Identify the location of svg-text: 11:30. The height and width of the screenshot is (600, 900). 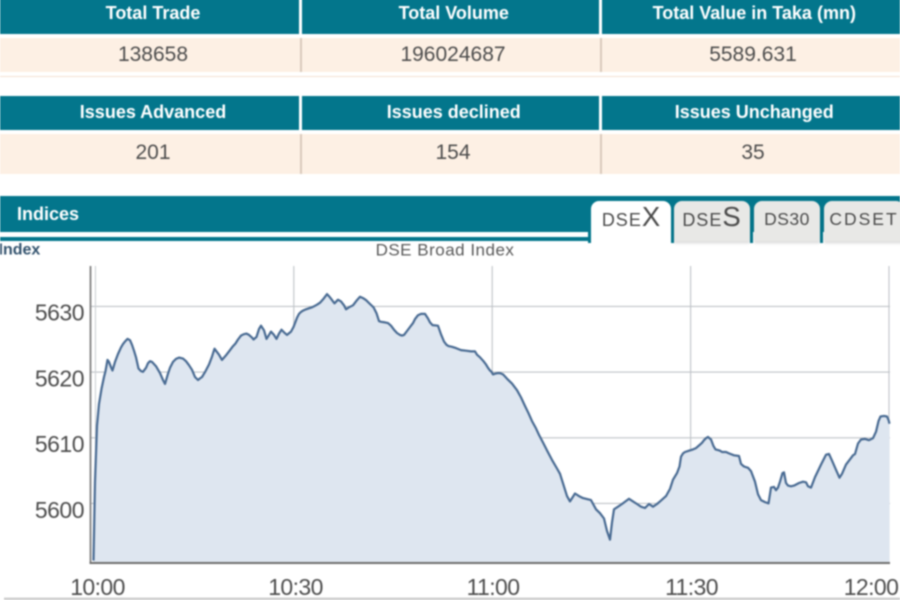
(691, 587).